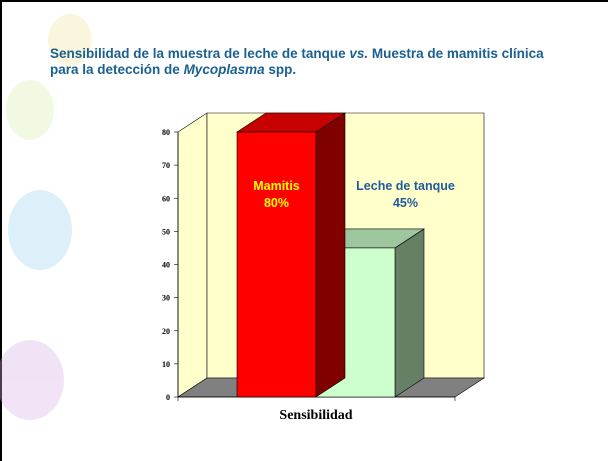 Image resolution: width=608 pixels, height=461 pixels. I want to click on y-tick-label: 60, so click(166, 198).